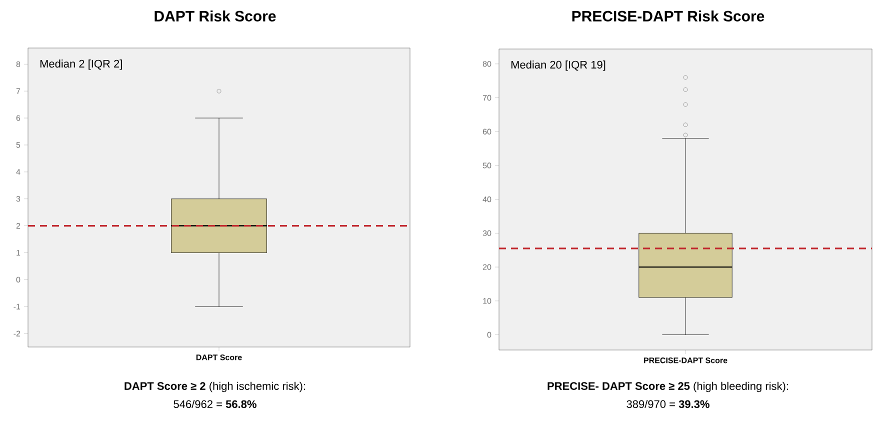 This screenshot has height=421, width=875. Describe the element at coordinates (487, 165) in the screenshot. I see `y-tick-label: 50` at that location.